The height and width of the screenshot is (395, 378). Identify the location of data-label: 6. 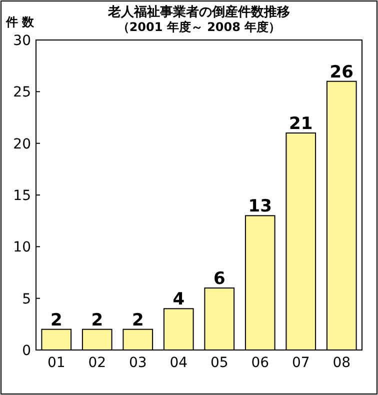
(219, 279).